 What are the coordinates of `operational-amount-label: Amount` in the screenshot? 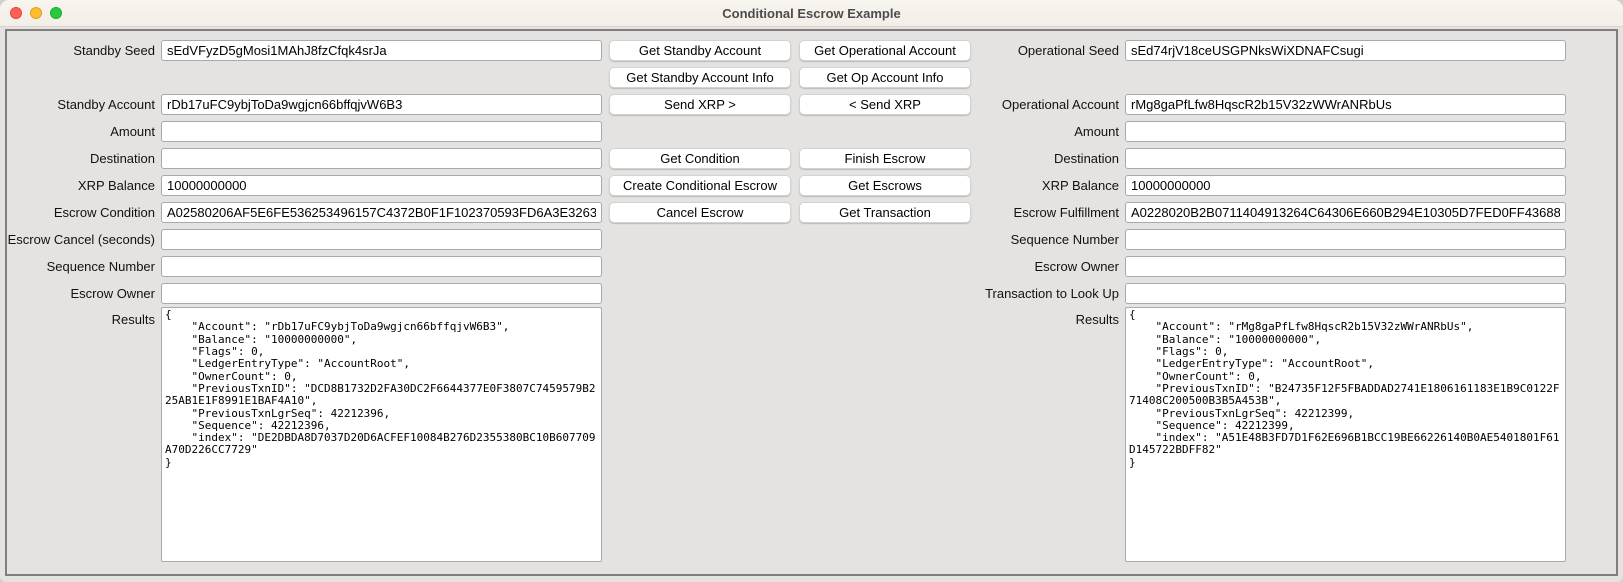 It's located at (1096, 131).